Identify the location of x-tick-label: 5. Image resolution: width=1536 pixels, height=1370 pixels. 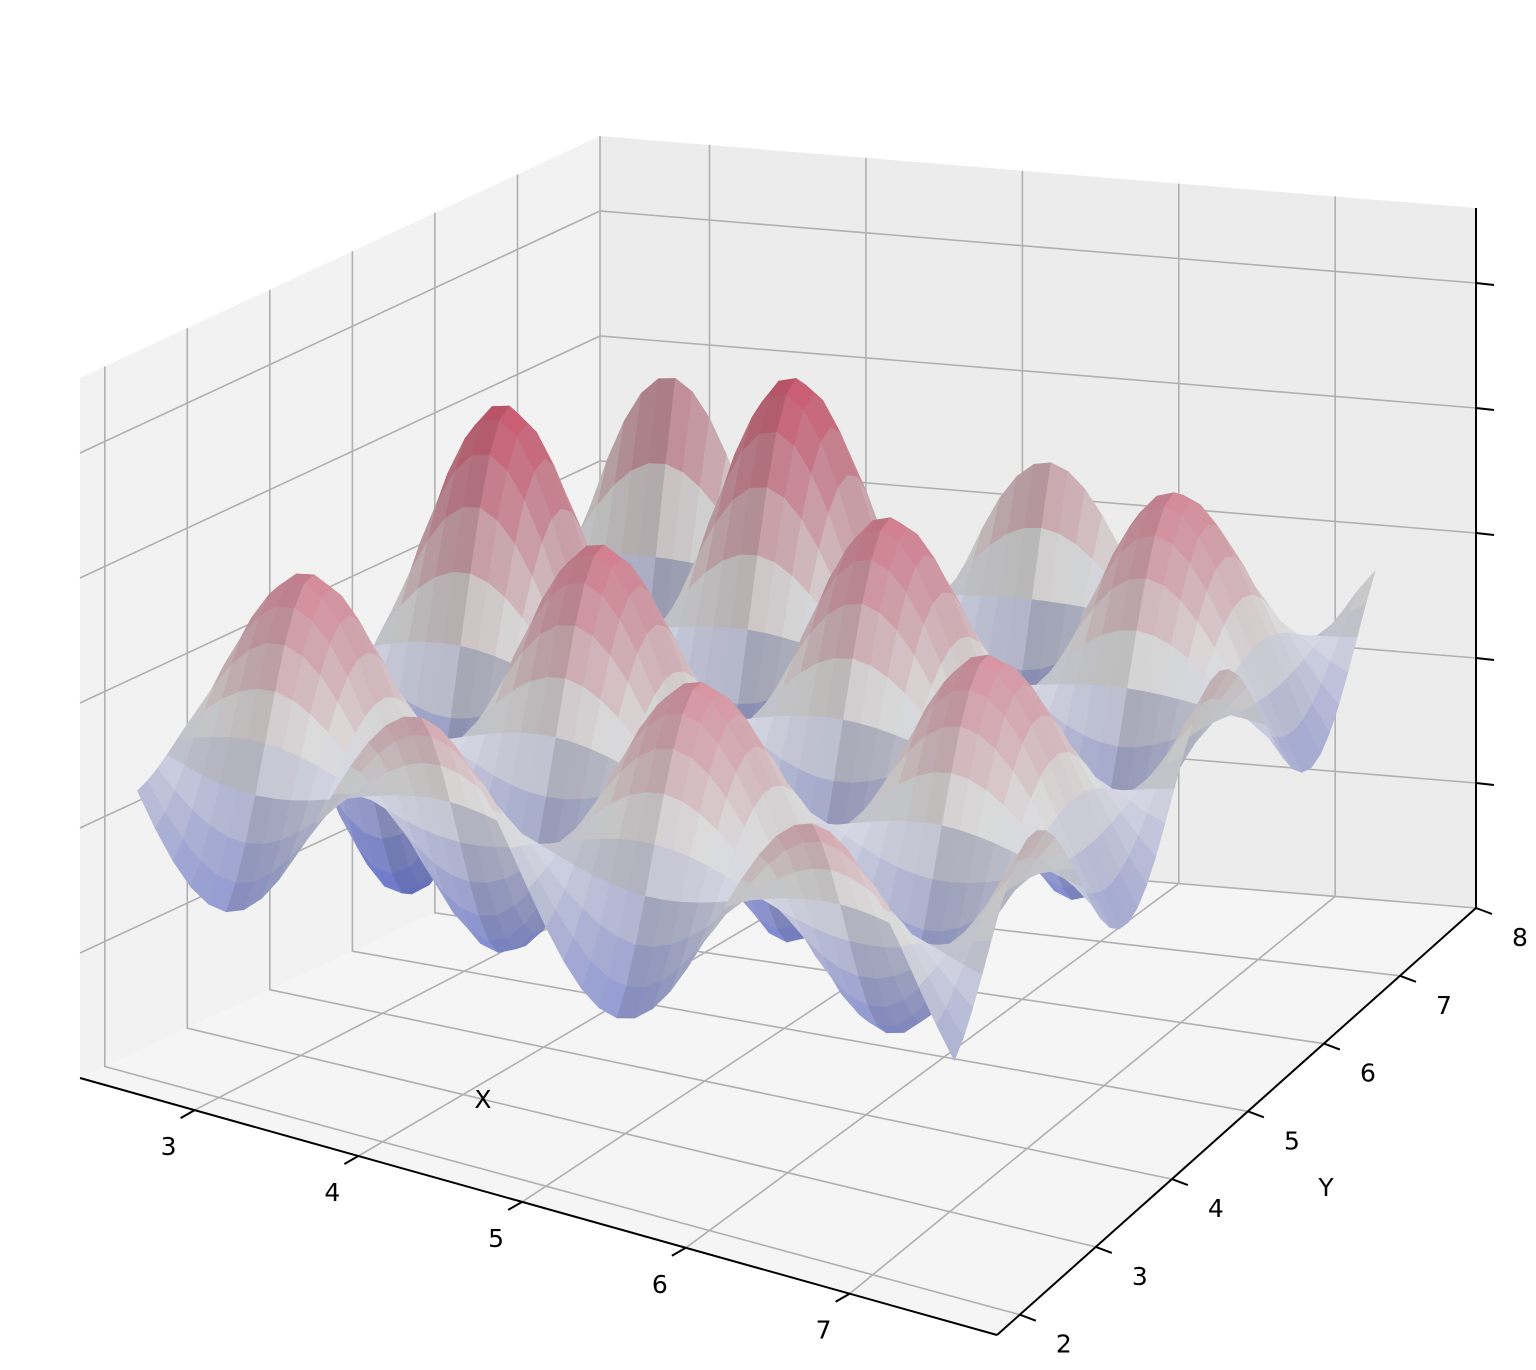
(496, 1238).